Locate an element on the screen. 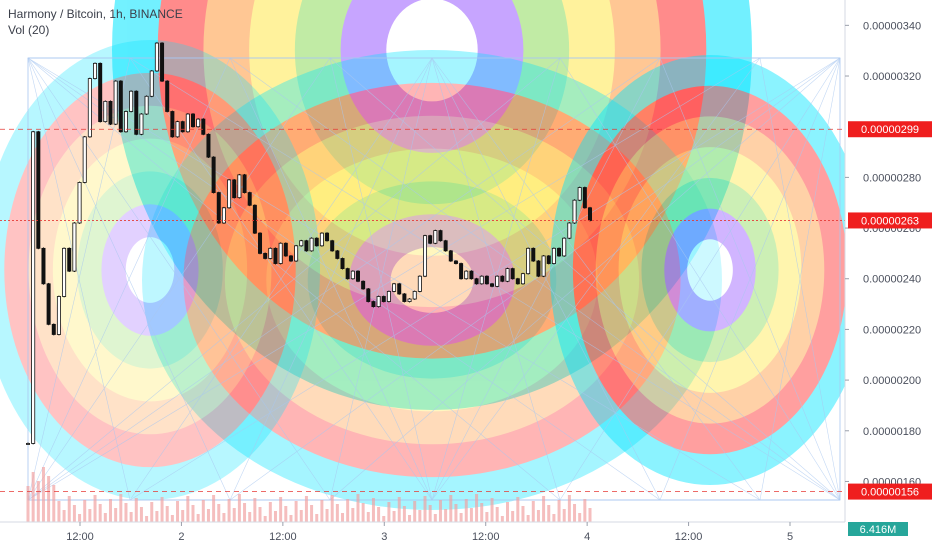 The width and height of the screenshot is (932, 550). volume-bars is located at coordinates (309, 494).